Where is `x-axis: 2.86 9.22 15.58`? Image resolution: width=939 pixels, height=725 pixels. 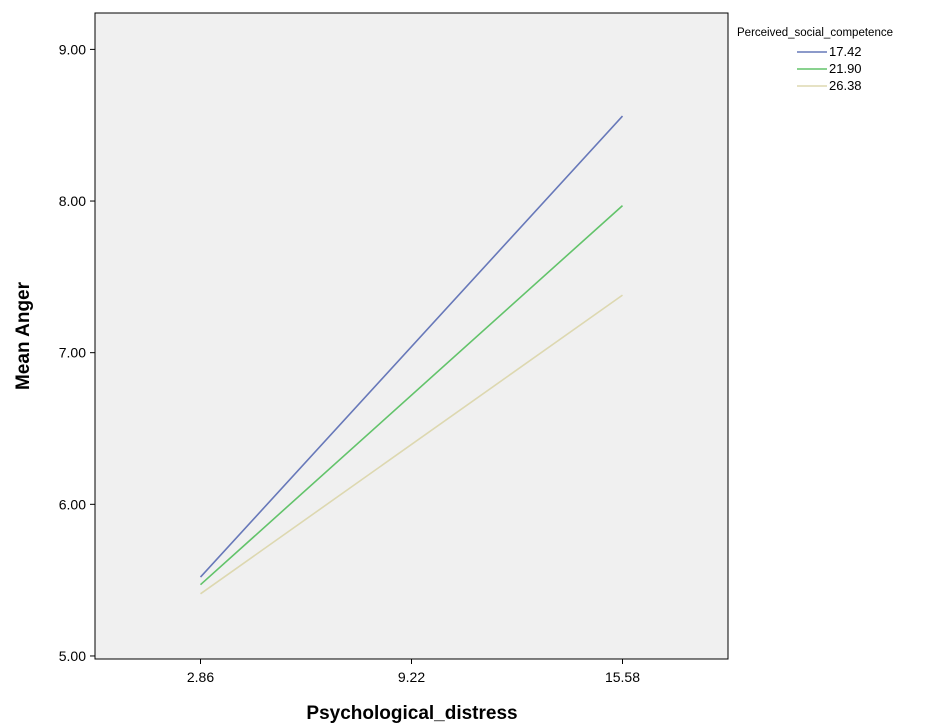
x-axis: 2.86 9.22 15.58 is located at coordinates (413, 672).